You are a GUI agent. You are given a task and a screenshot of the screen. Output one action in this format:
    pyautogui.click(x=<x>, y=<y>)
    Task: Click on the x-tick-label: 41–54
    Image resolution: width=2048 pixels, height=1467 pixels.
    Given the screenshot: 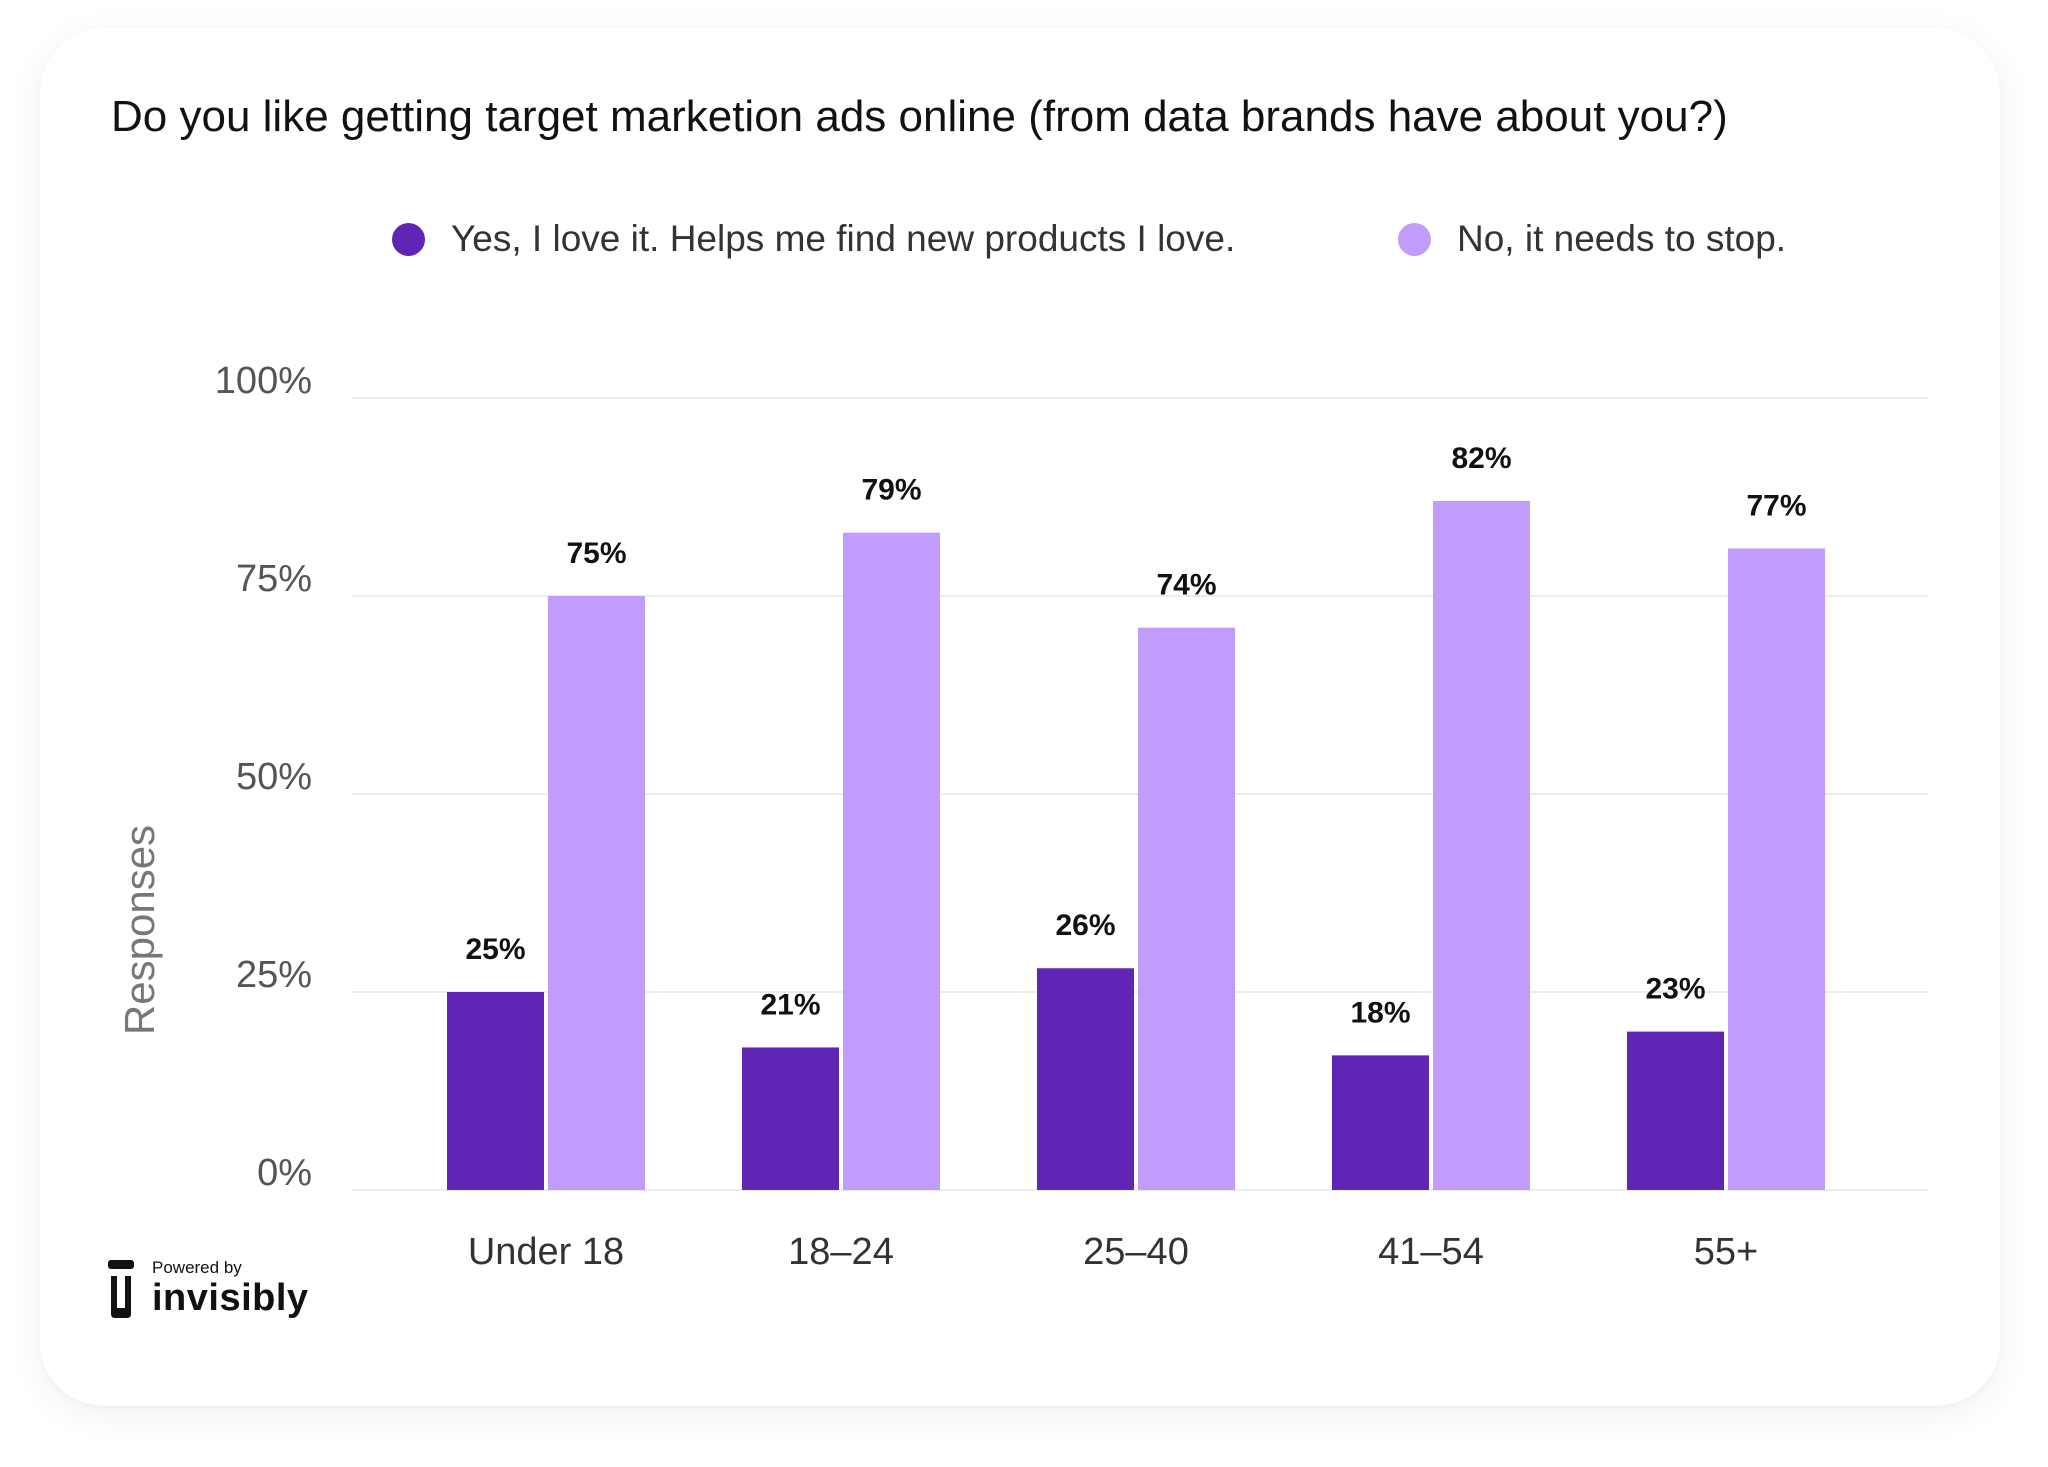 What is the action you would take?
    pyautogui.click(x=1431, y=1252)
    